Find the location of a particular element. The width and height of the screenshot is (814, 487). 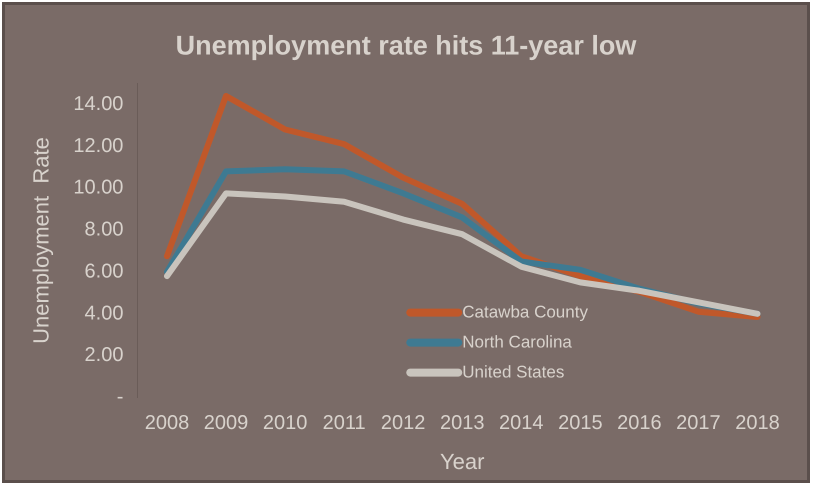

x-tick-label: 2018 is located at coordinates (757, 423).